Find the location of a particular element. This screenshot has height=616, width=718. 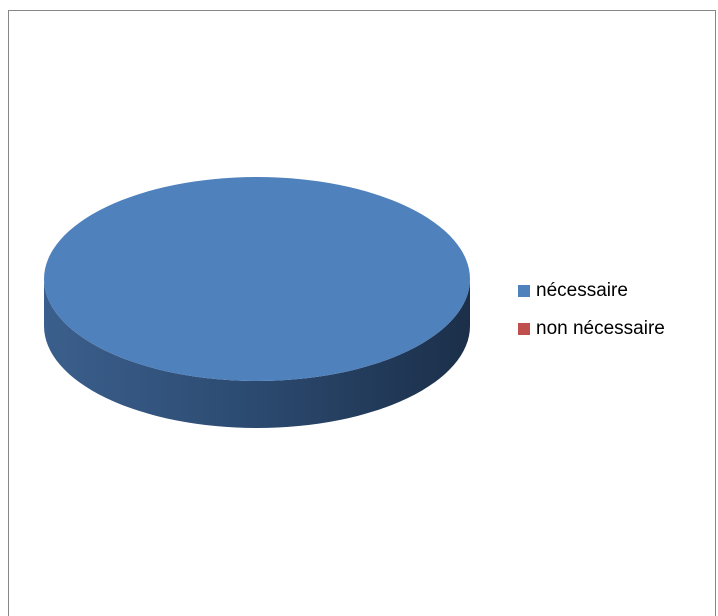

chart-legend: nécessaire non nécessaire is located at coordinates (613, 316).